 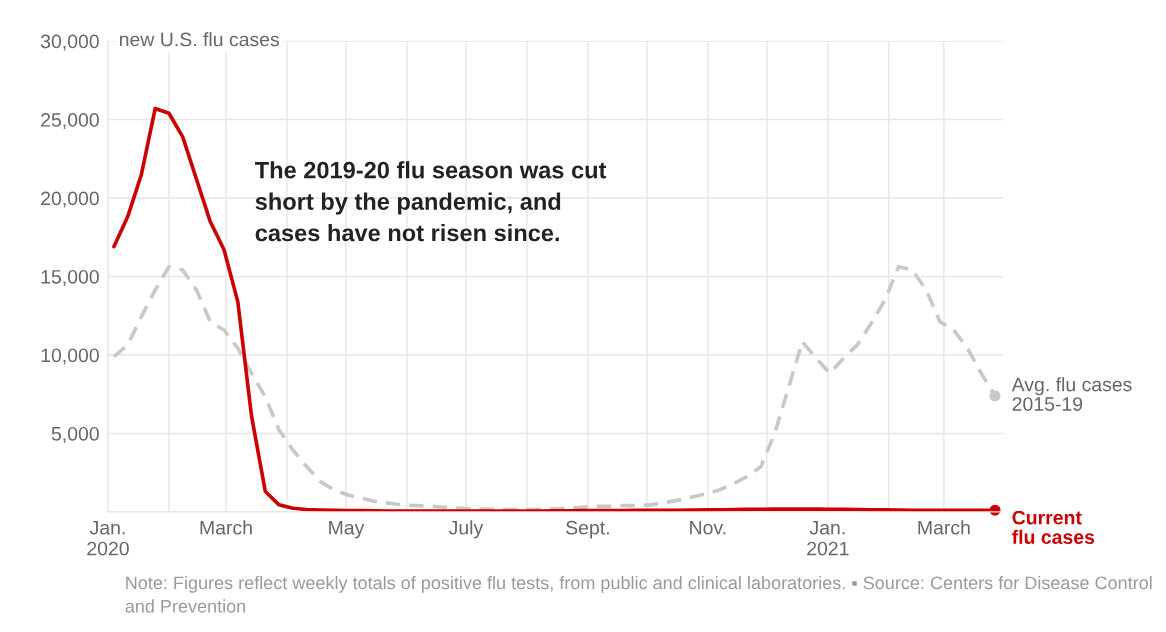 What do you see at coordinates (69, 42) in the screenshot?
I see `y-tick-label: 30,000` at bounding box center [69, 42].